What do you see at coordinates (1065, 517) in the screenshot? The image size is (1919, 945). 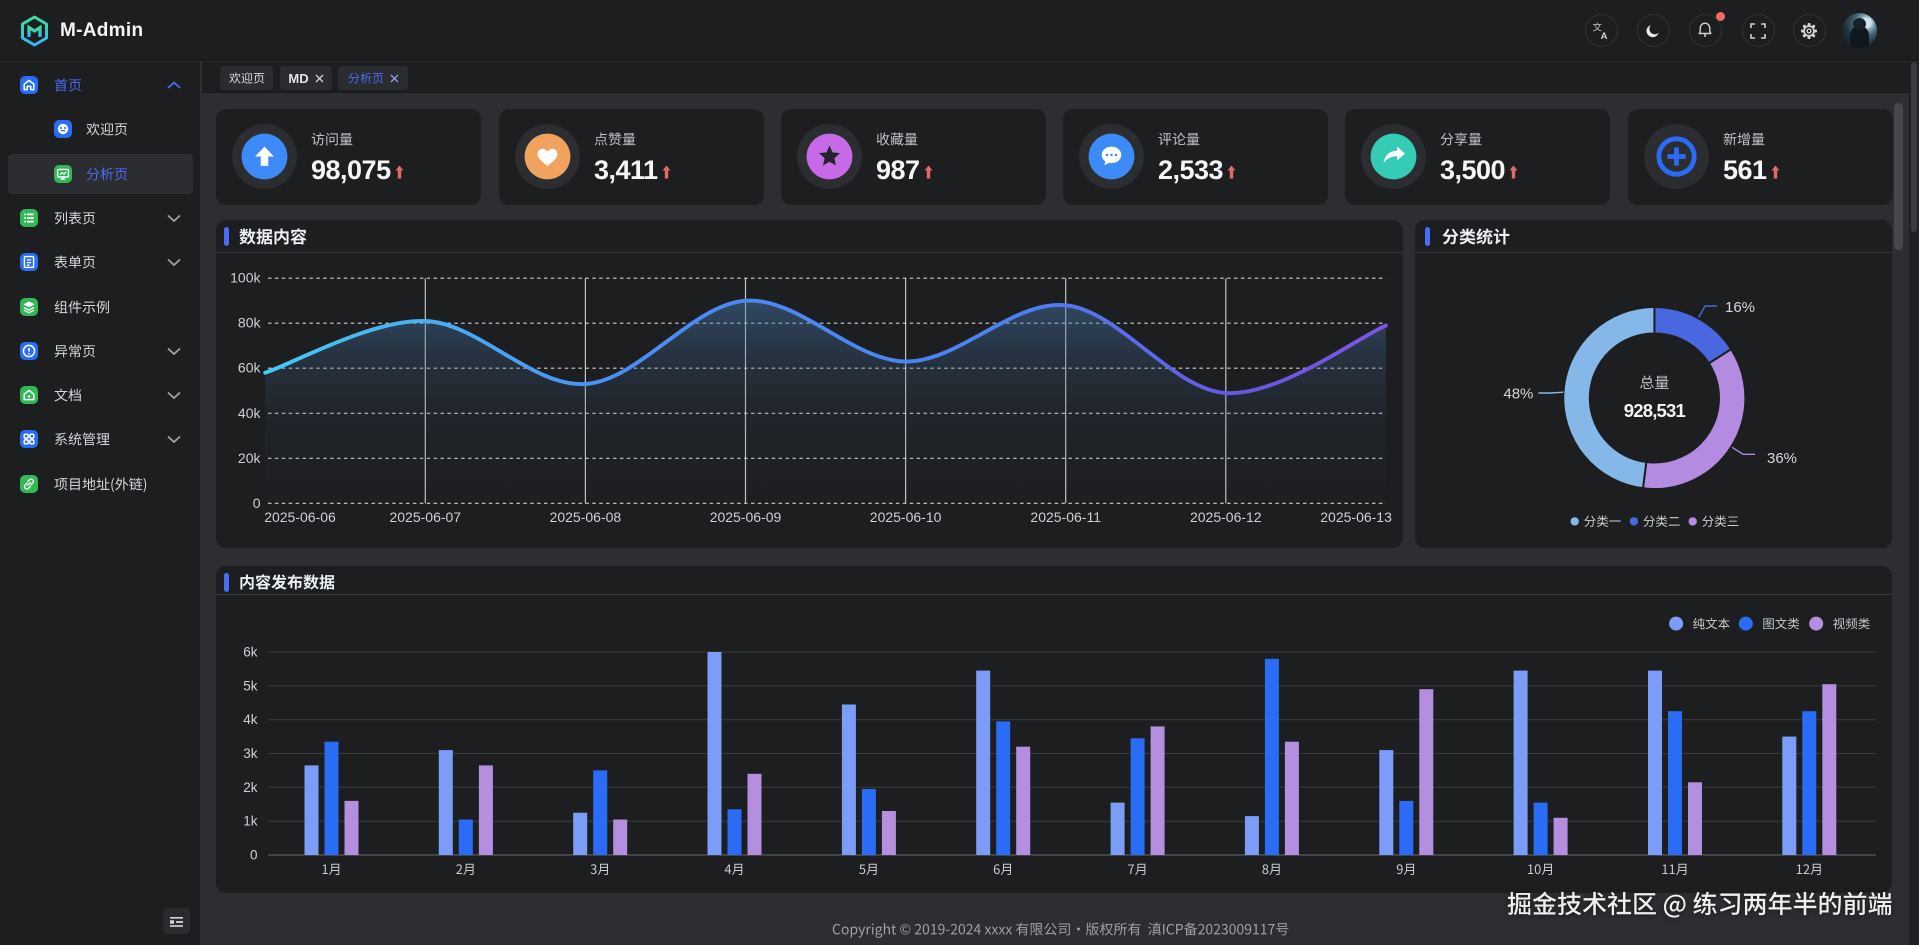 I see `svg-text: 2025-06-11` at bounding box center [1065, 517].